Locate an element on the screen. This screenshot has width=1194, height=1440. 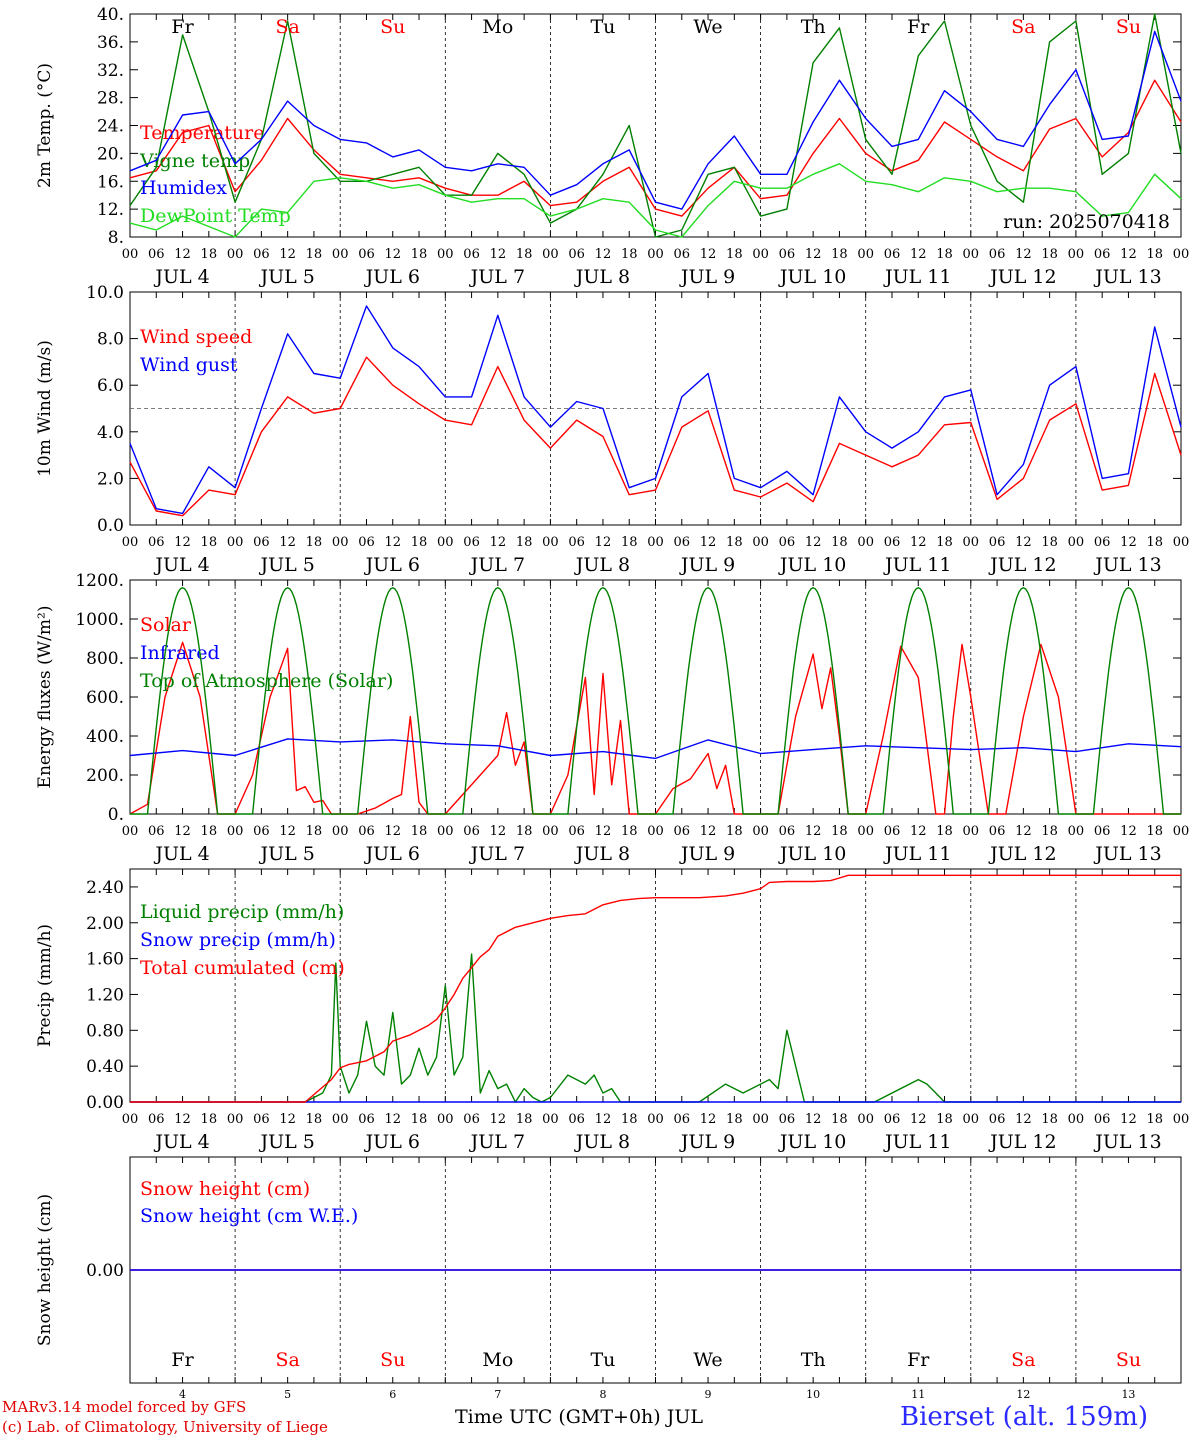
legend-entry: Snow height (cm) is located at coordinates (225, 1189).